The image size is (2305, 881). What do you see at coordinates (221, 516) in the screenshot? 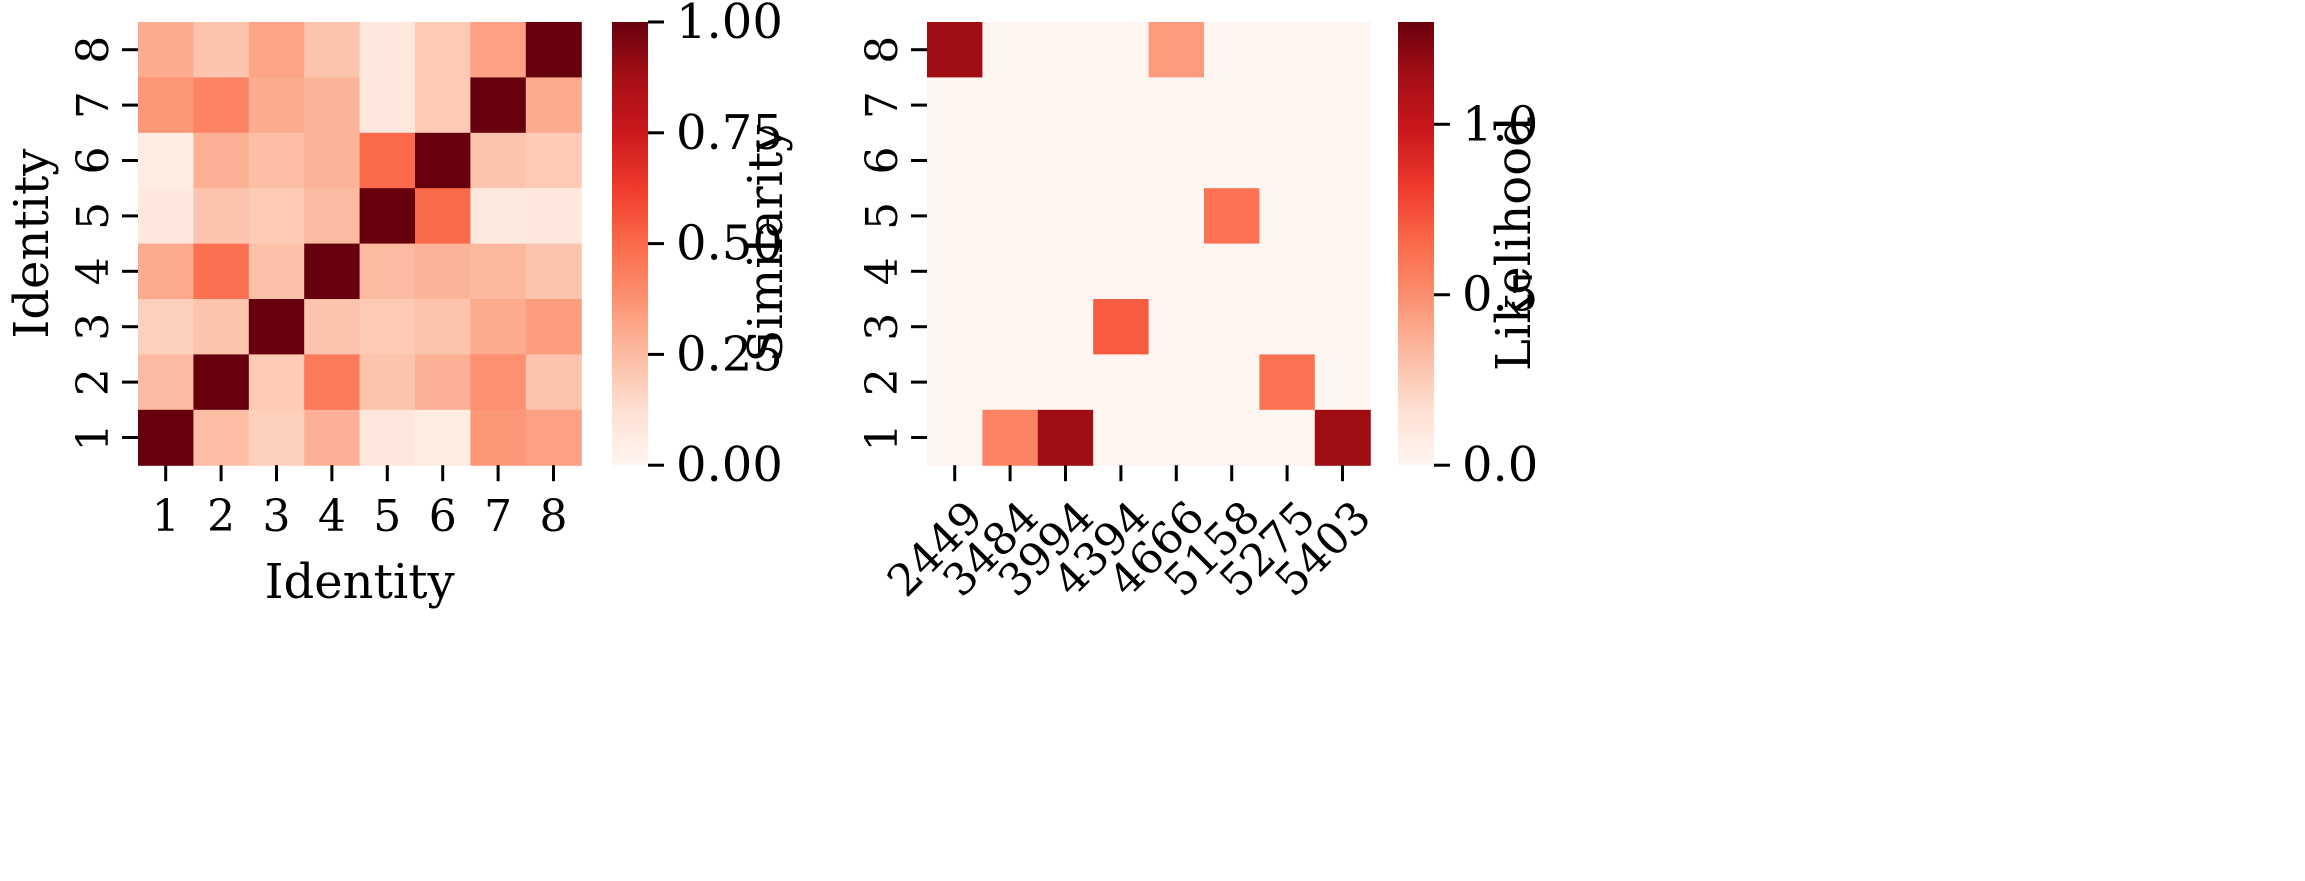
I see `x-tick-label: 2` at bounding box center [221, 516].